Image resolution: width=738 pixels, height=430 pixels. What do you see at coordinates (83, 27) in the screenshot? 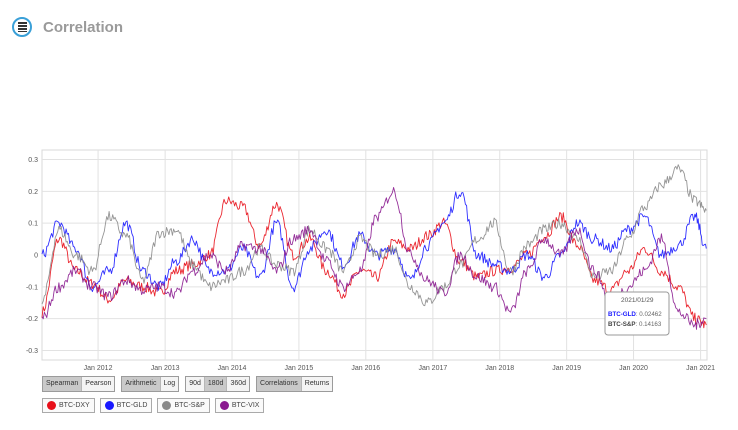
I see `page-title: Correlation` at bounding box center [83, 27].